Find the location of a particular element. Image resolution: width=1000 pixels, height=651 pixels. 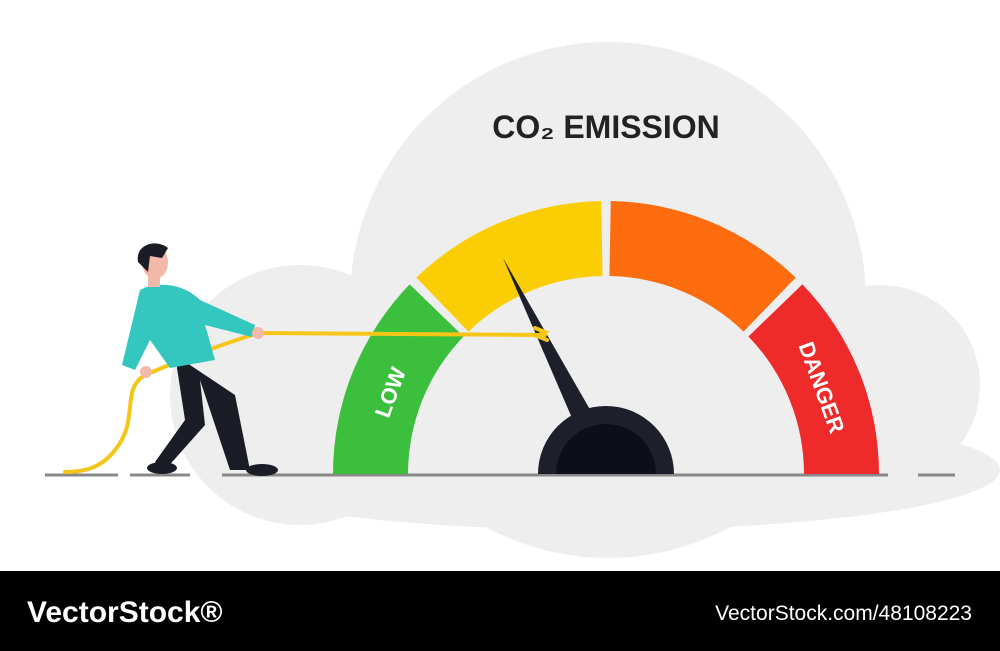

footer-bar is located at coordinates (500, 611).